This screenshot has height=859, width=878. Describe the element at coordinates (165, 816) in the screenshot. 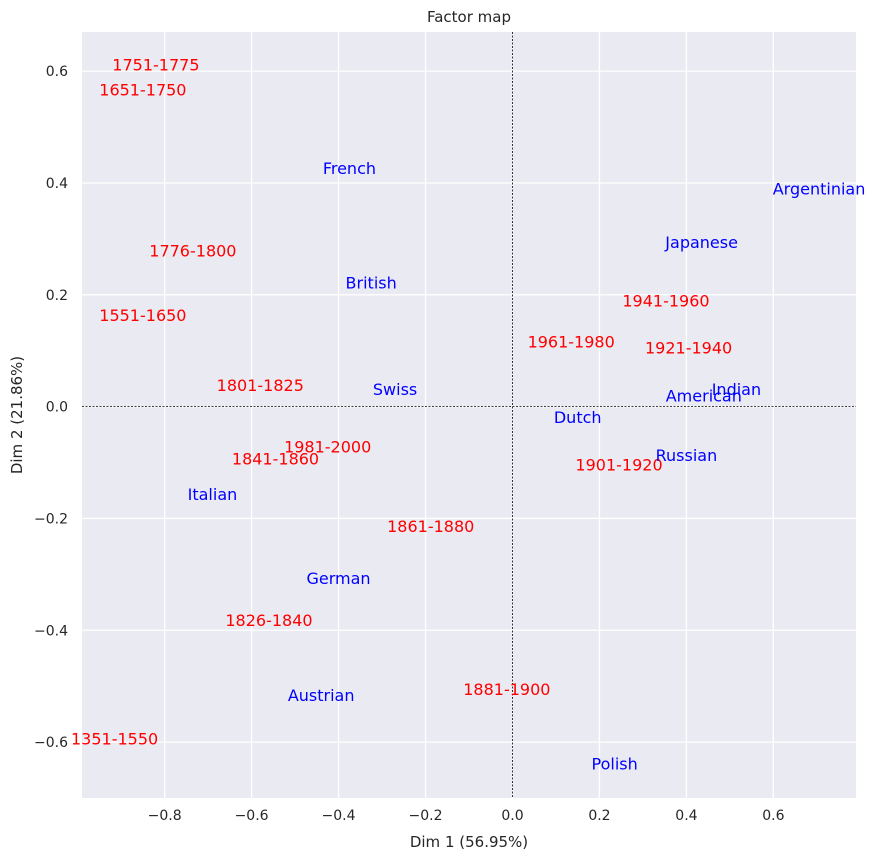

I see `x-tick-label: −0.8` at that location.